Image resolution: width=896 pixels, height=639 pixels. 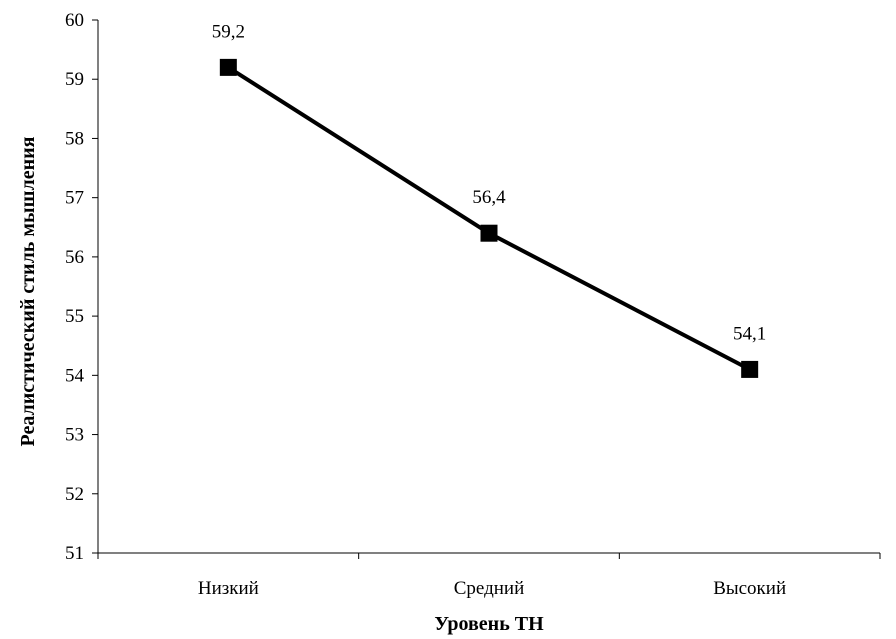 What do you see at coordinates (74, 553) in the screenshot?
I see `y-tick-label: 51` at bounding box center [74, 553].